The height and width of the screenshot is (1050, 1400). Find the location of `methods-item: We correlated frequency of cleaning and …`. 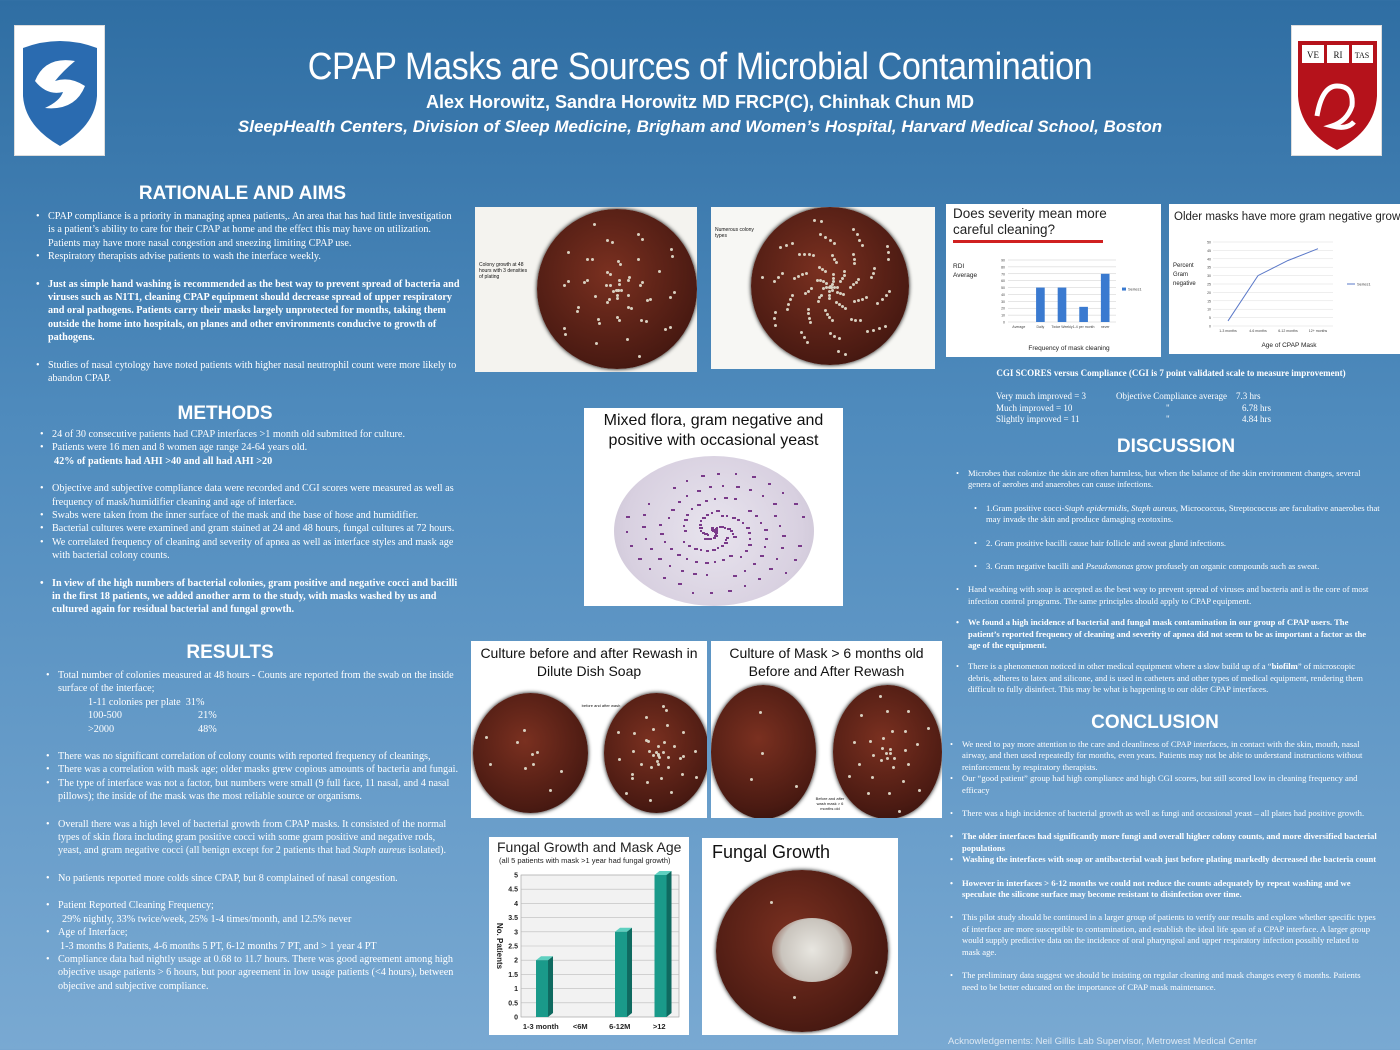

methods-item: We correlated frequency of cleaning and … is located at coordinates (250, 549).